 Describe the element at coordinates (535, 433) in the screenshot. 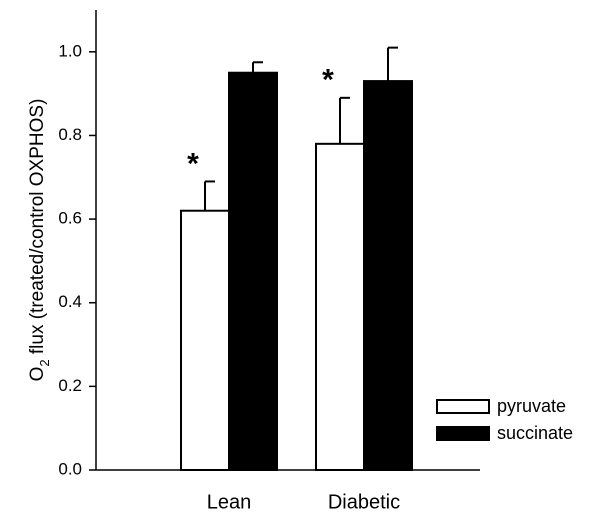

I see `legend-label: succinate` at that location.